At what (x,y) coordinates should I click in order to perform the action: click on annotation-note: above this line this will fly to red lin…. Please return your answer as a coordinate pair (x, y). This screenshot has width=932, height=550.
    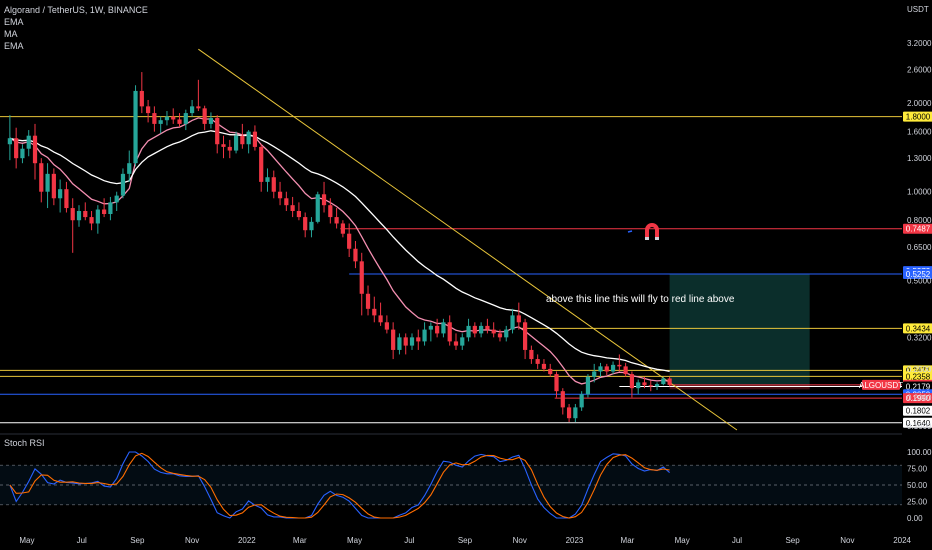
    Looking at the image, I should click on (640, 299).